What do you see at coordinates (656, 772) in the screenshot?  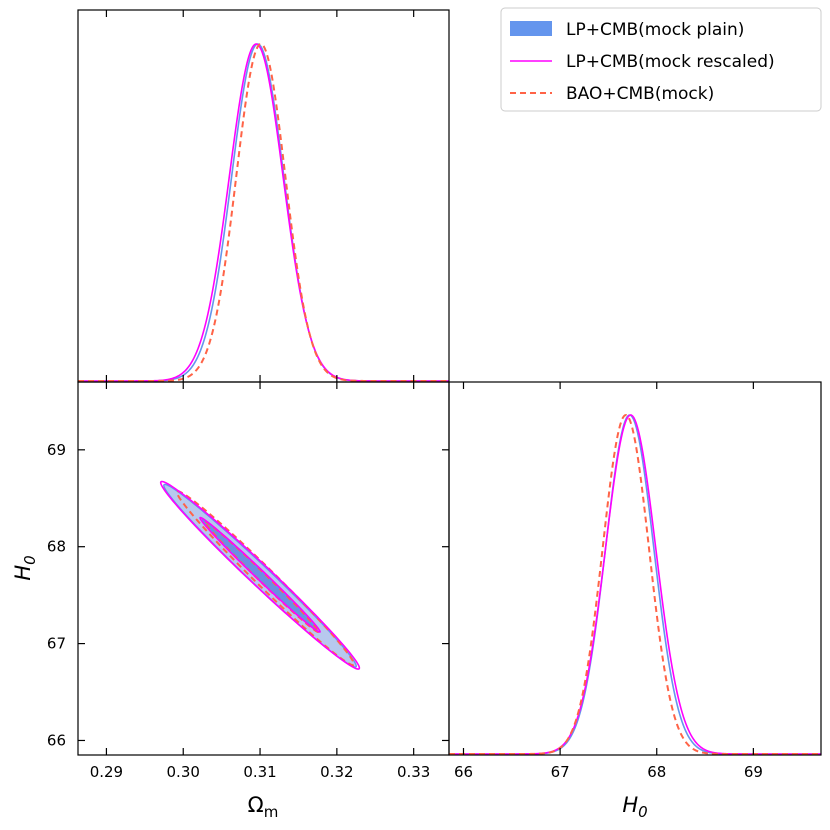 I see `h0-x-tick-label: 68` at bounding box center [656, 772].